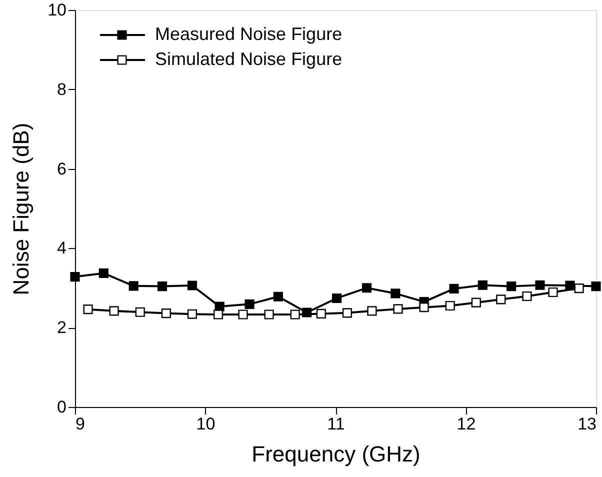 The height and width of the screenshot is (477, 602). I want to click on y-tick-label: 6, so click(61, 168).